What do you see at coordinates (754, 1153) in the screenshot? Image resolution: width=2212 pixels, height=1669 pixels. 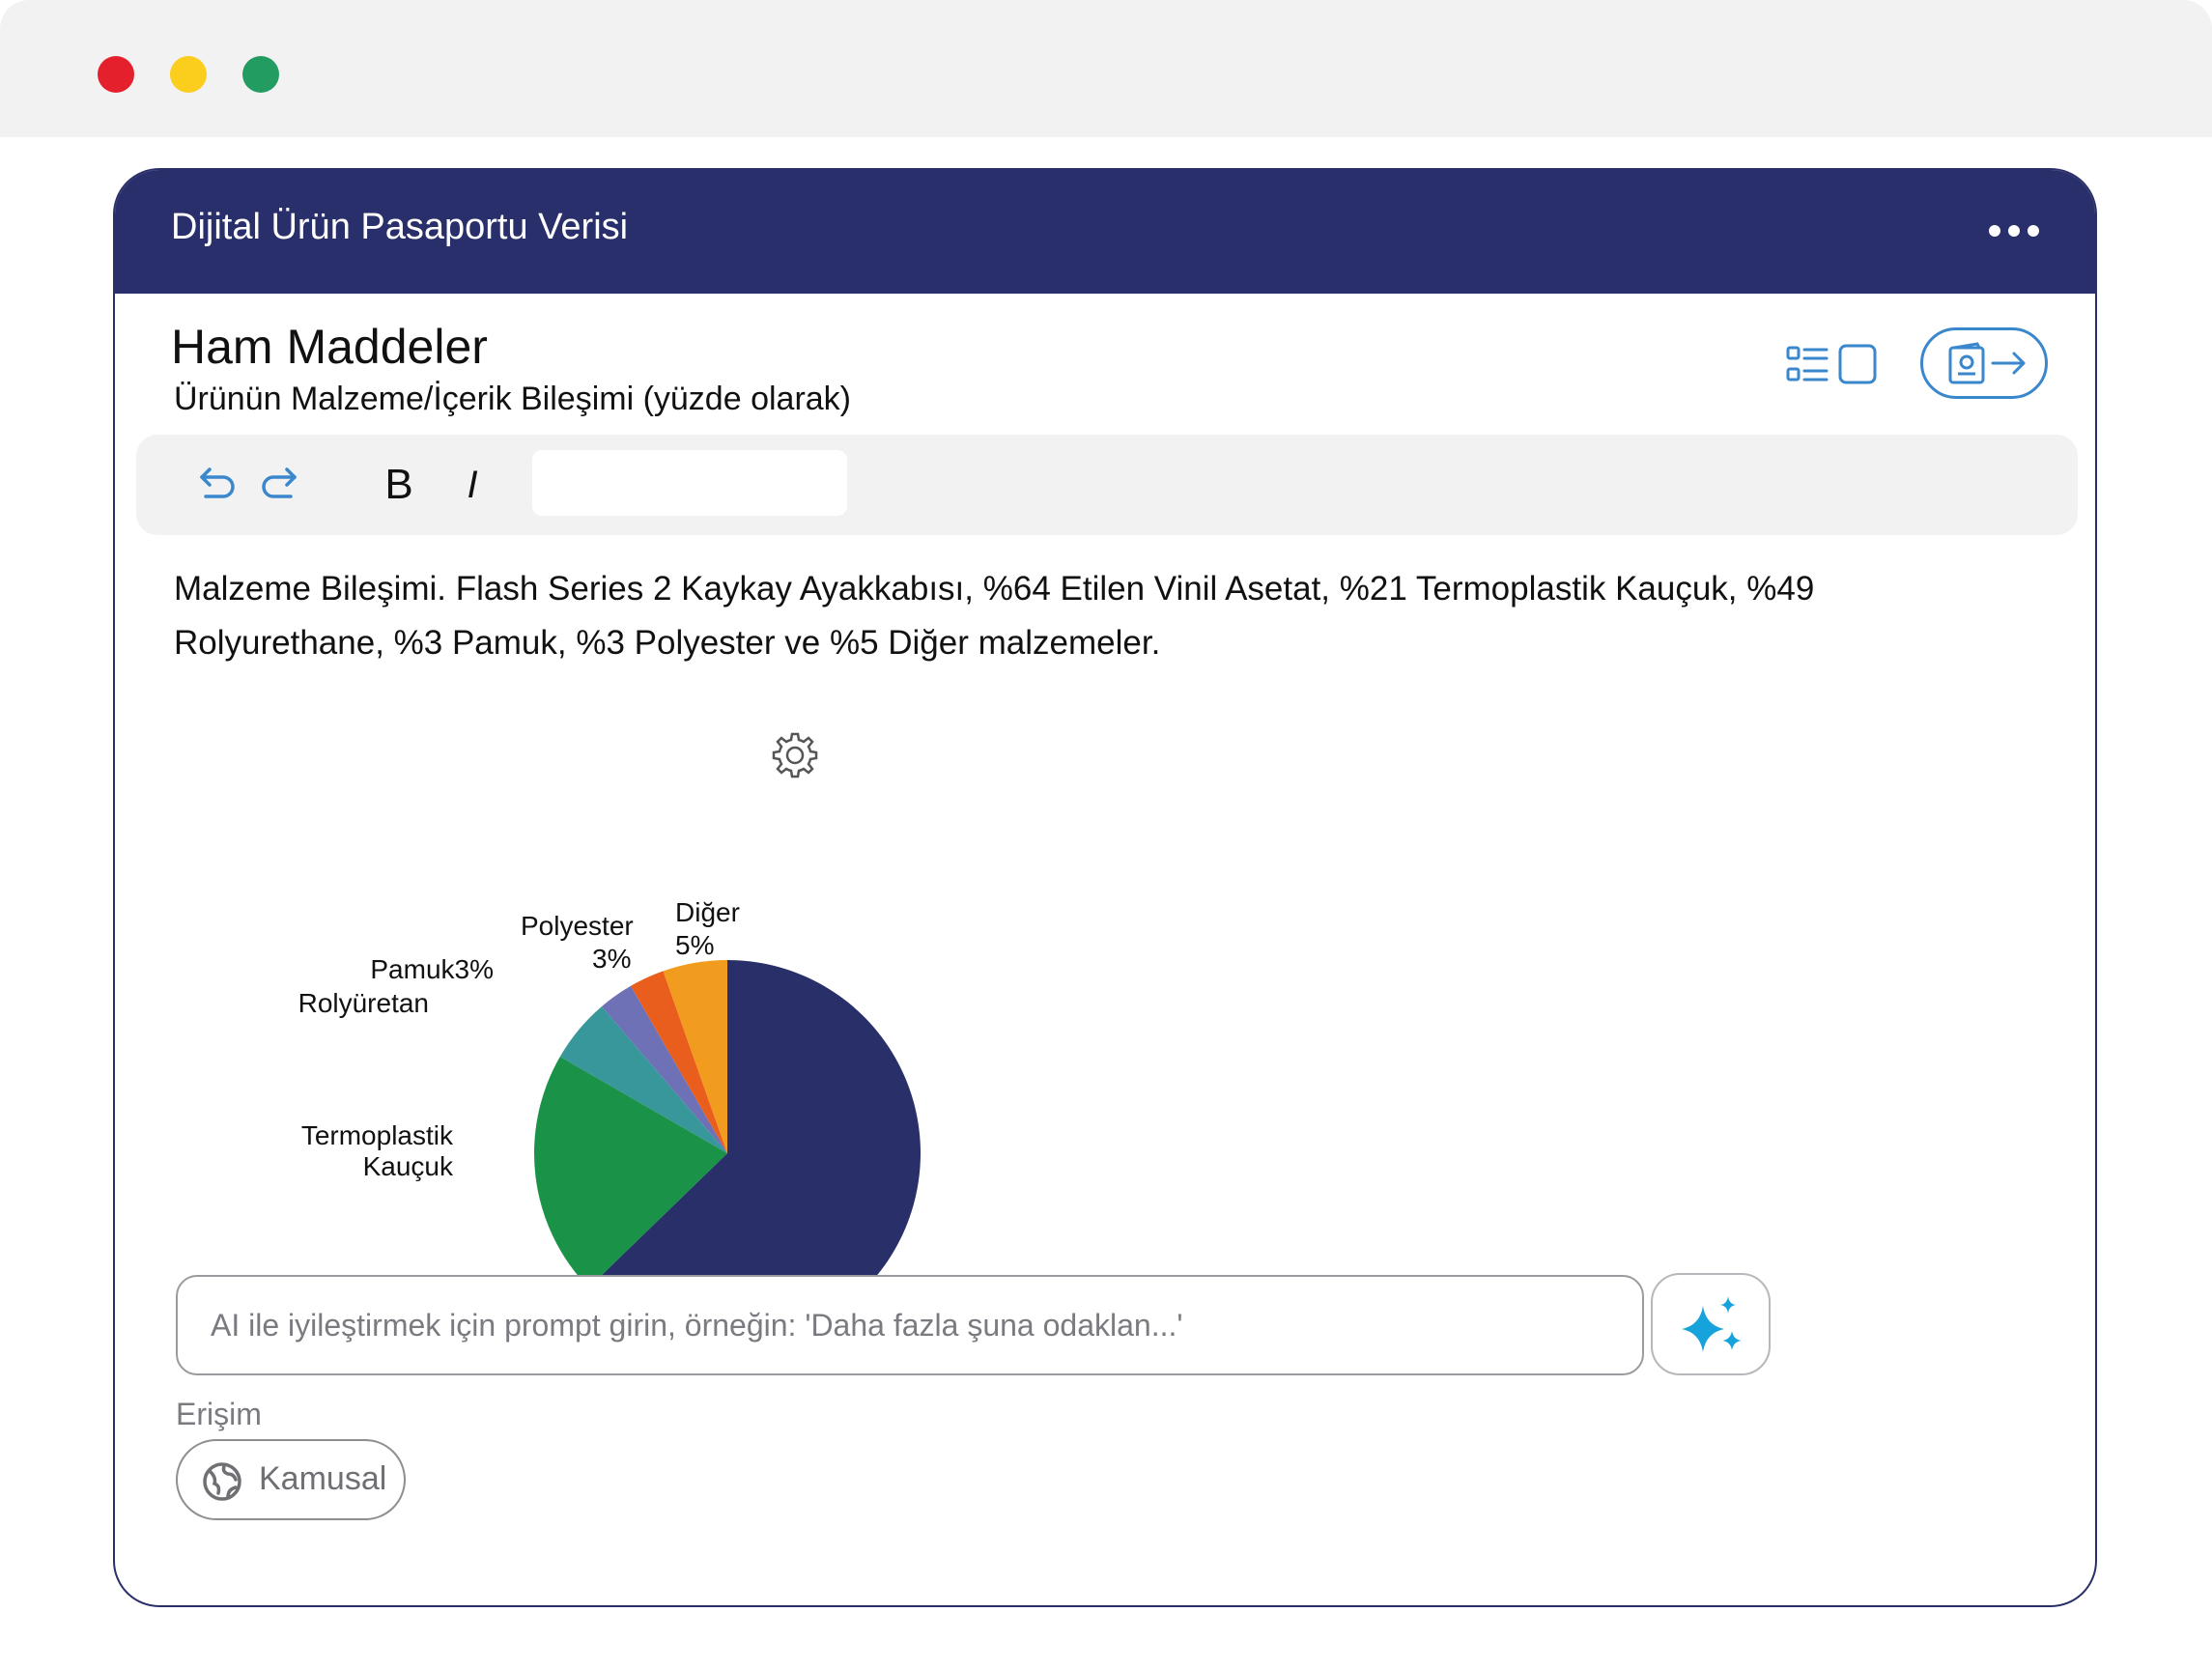 I see `pie-slice-eva` at bounding box center [754, 1153].